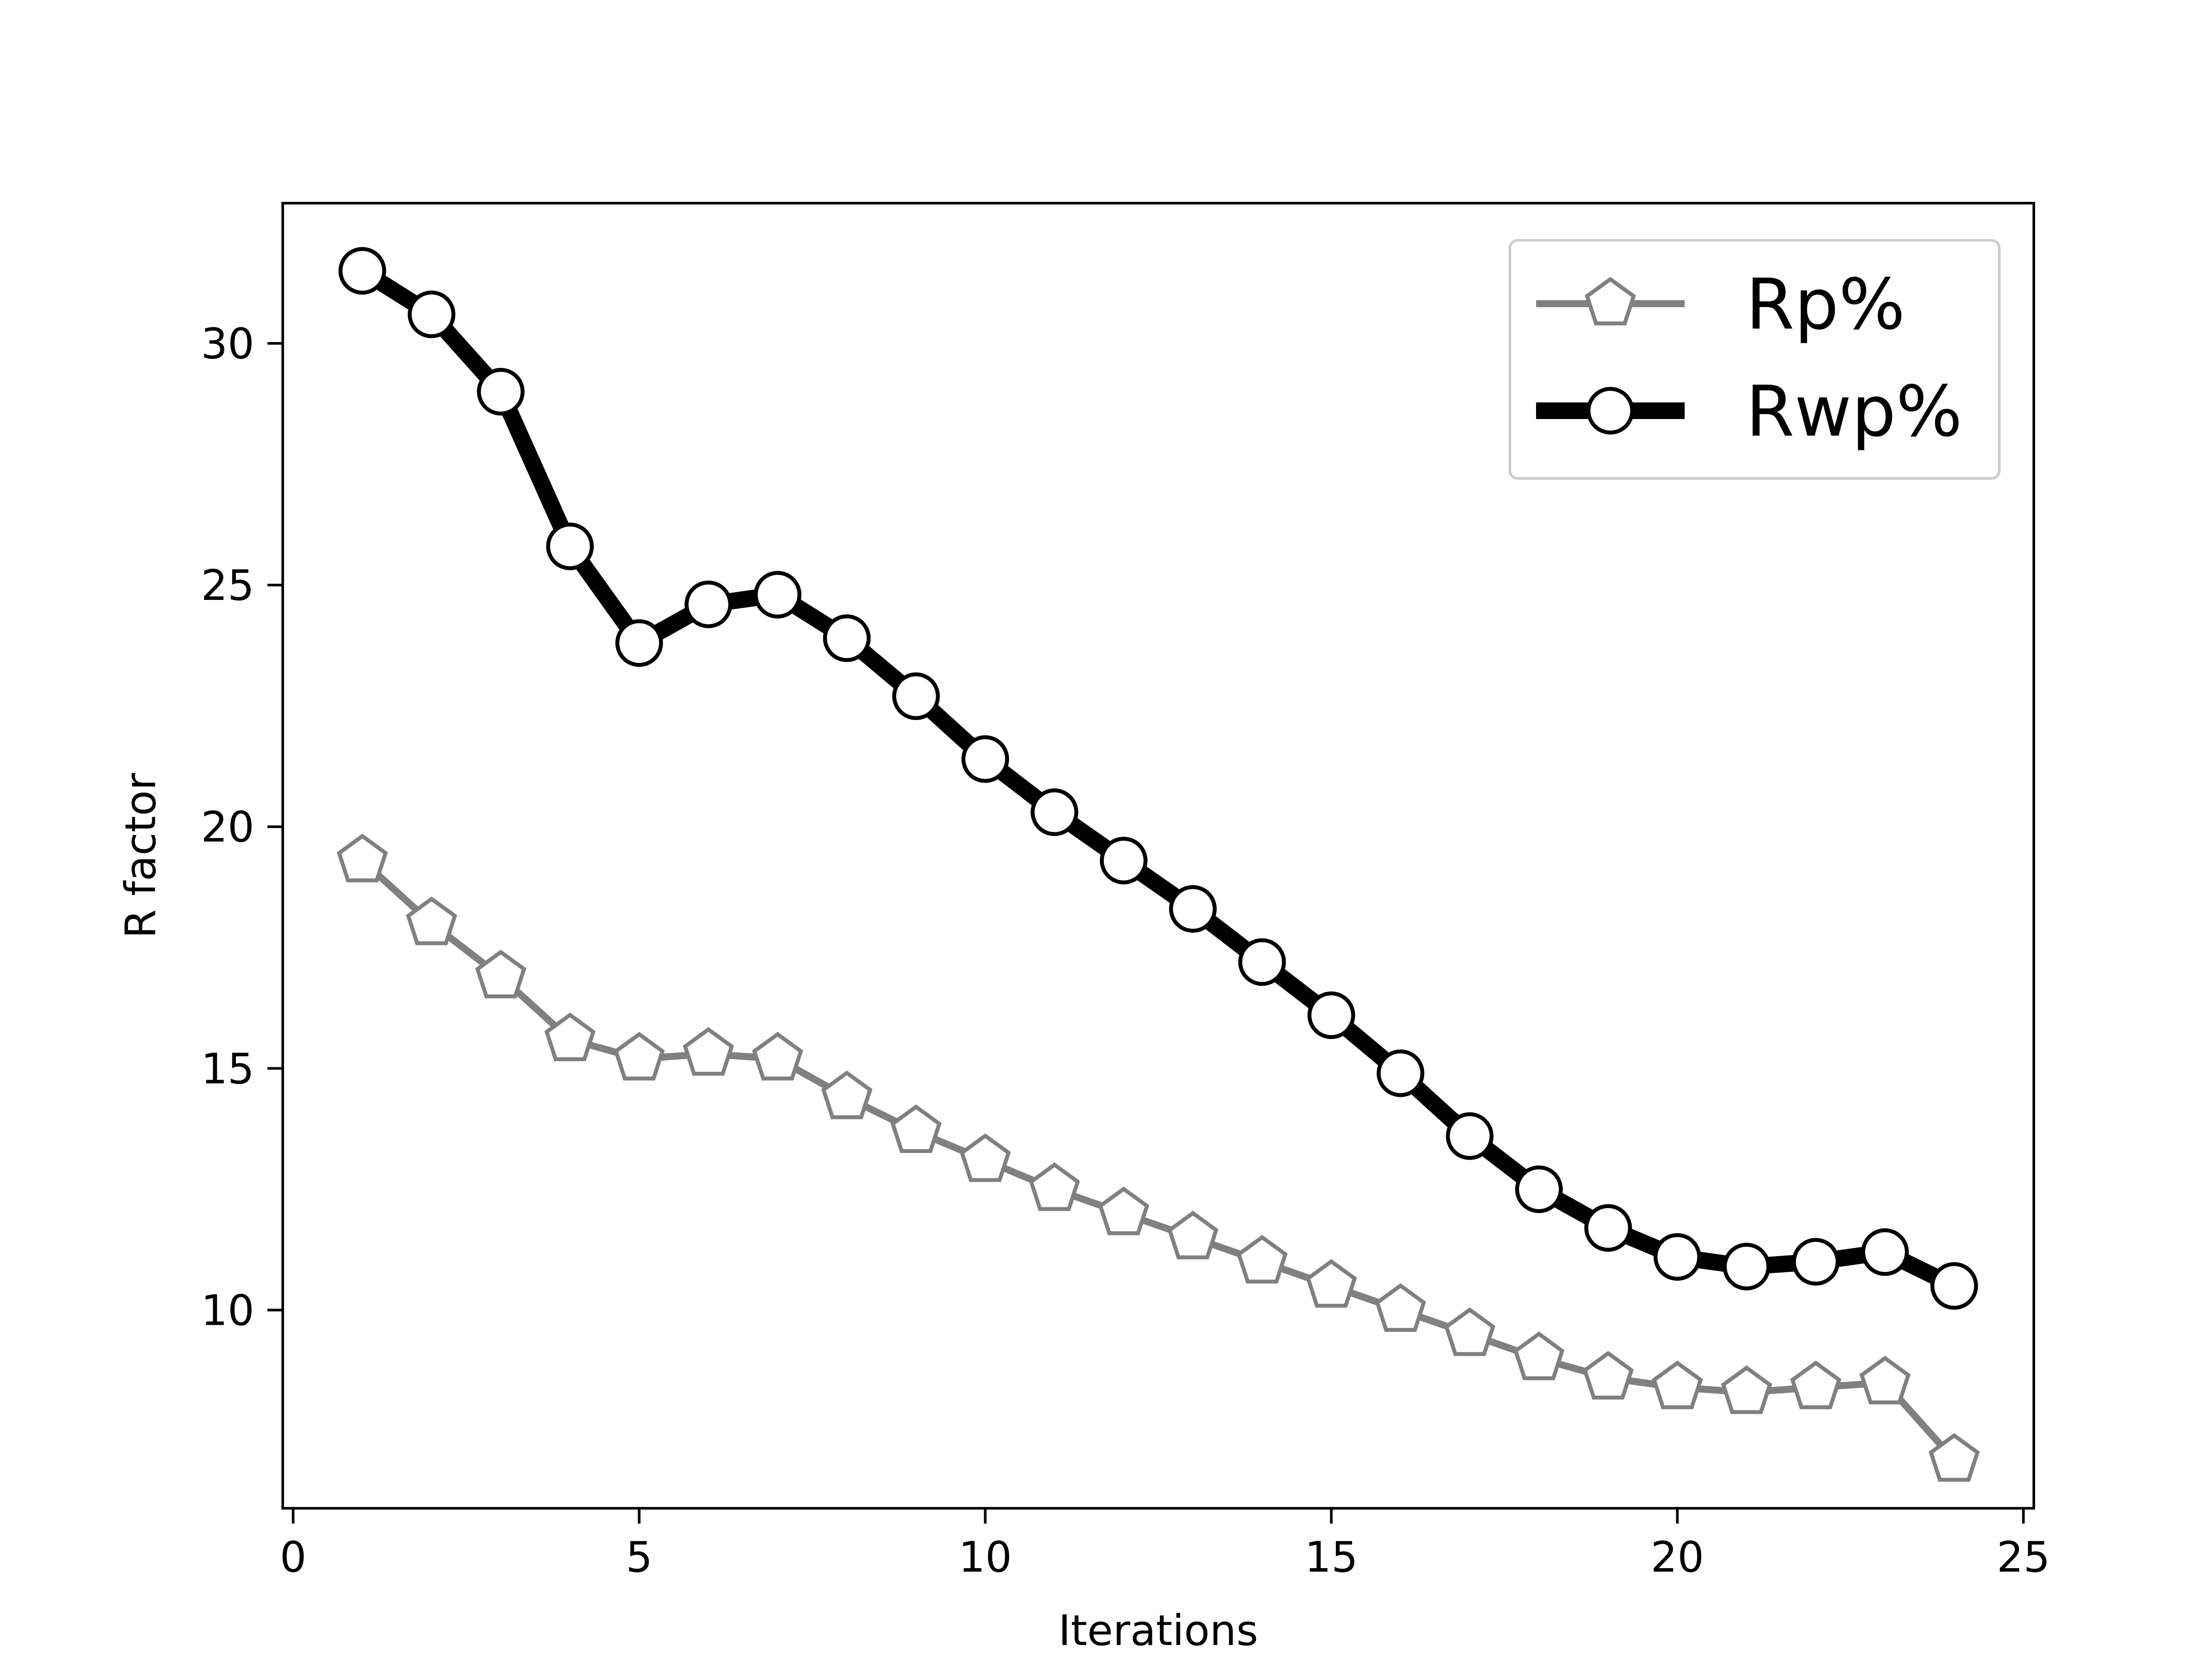 The width and height of the screenshot is (2185, 1680). I want to click on legend-entry: Rwp%, so click(1749, 411).